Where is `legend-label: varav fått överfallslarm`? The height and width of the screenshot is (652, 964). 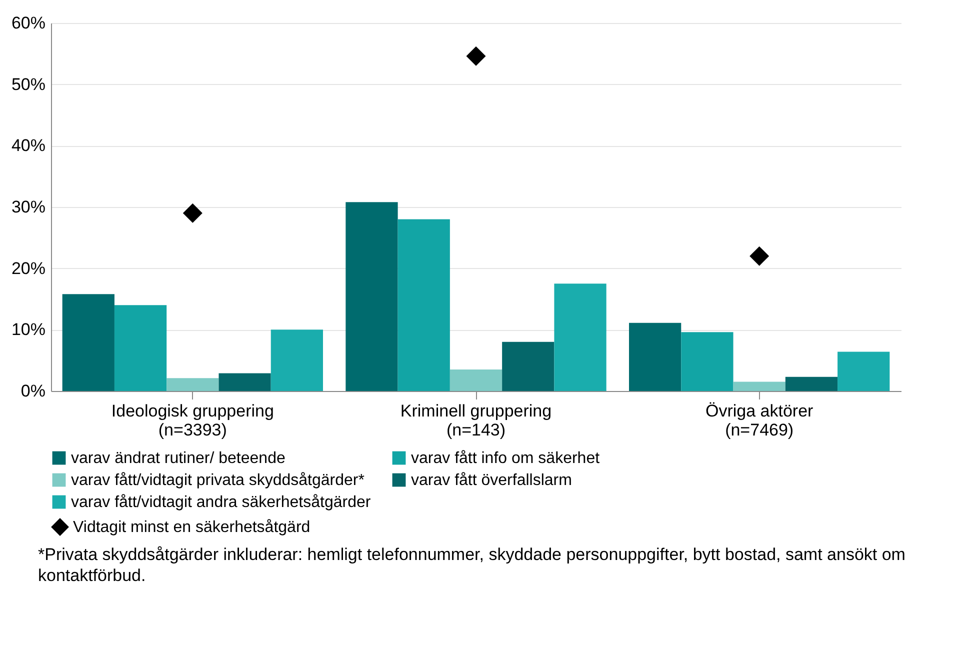 legend-label: varav fått överfallslarm is located at coordinates (491, 480).